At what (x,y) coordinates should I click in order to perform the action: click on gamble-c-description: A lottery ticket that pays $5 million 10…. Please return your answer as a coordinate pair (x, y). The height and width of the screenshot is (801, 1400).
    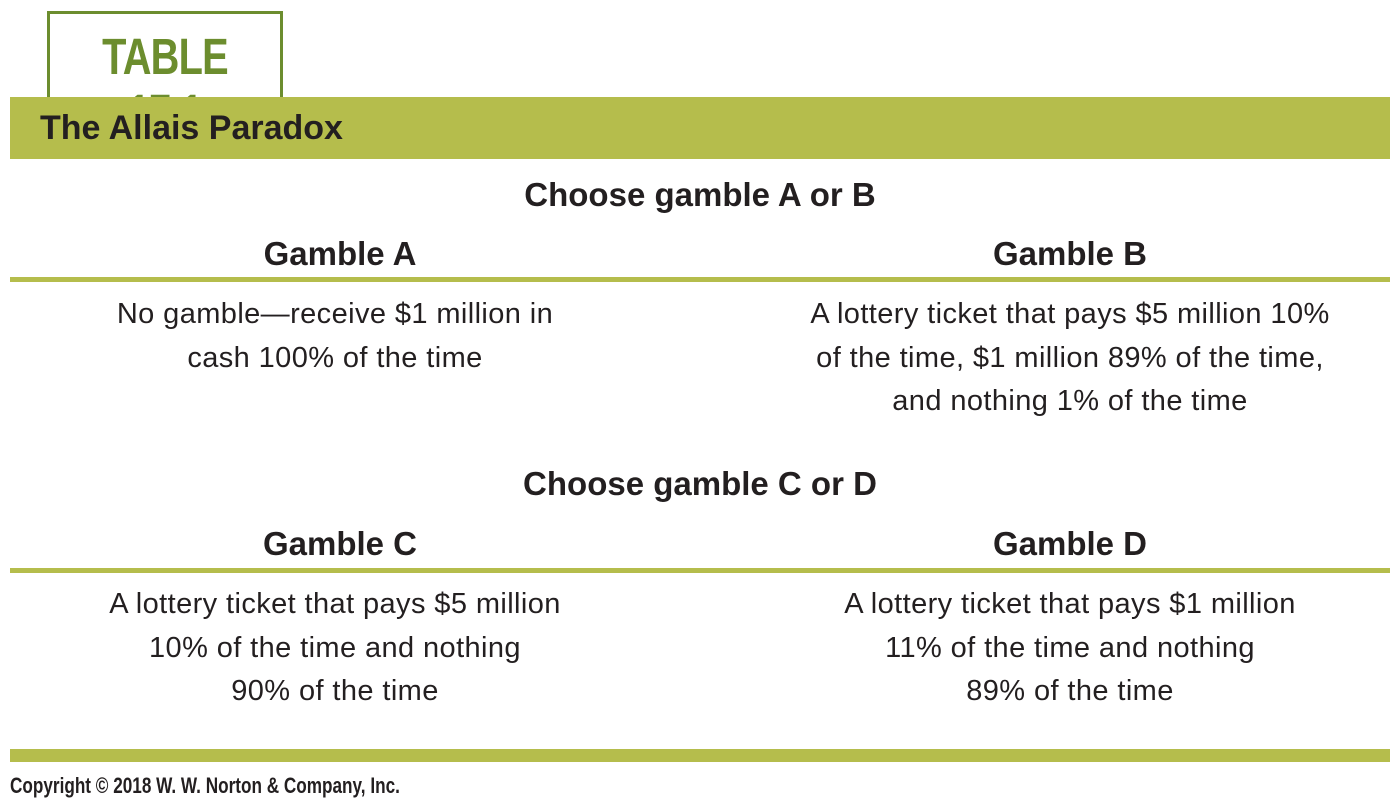
    Looking at the image, I should click on (335, 648).